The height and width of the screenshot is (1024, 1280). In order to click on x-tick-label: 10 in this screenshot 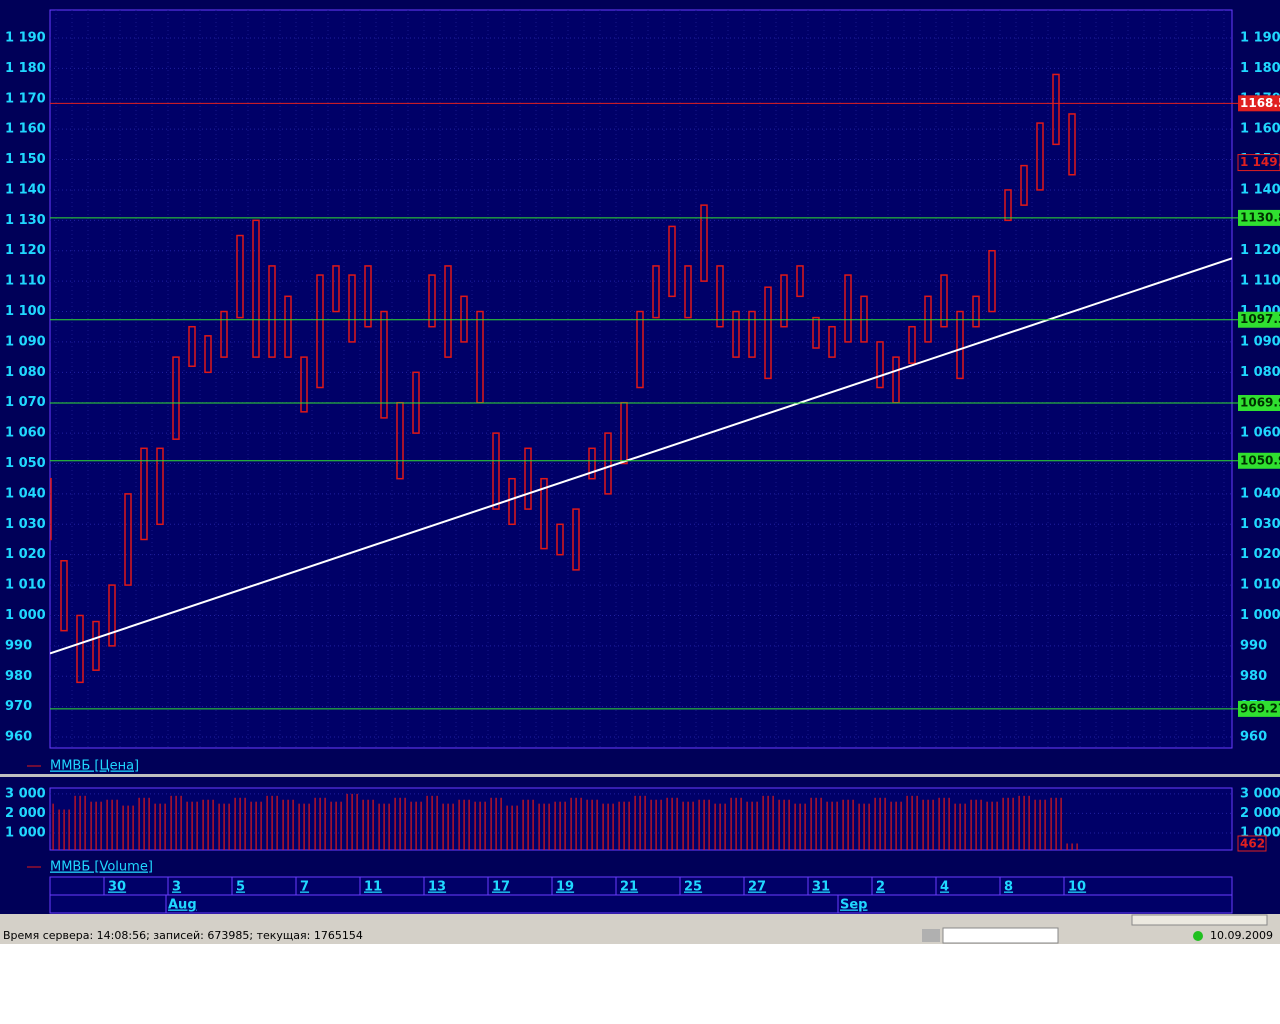, I will do `click(1077, 887)`.